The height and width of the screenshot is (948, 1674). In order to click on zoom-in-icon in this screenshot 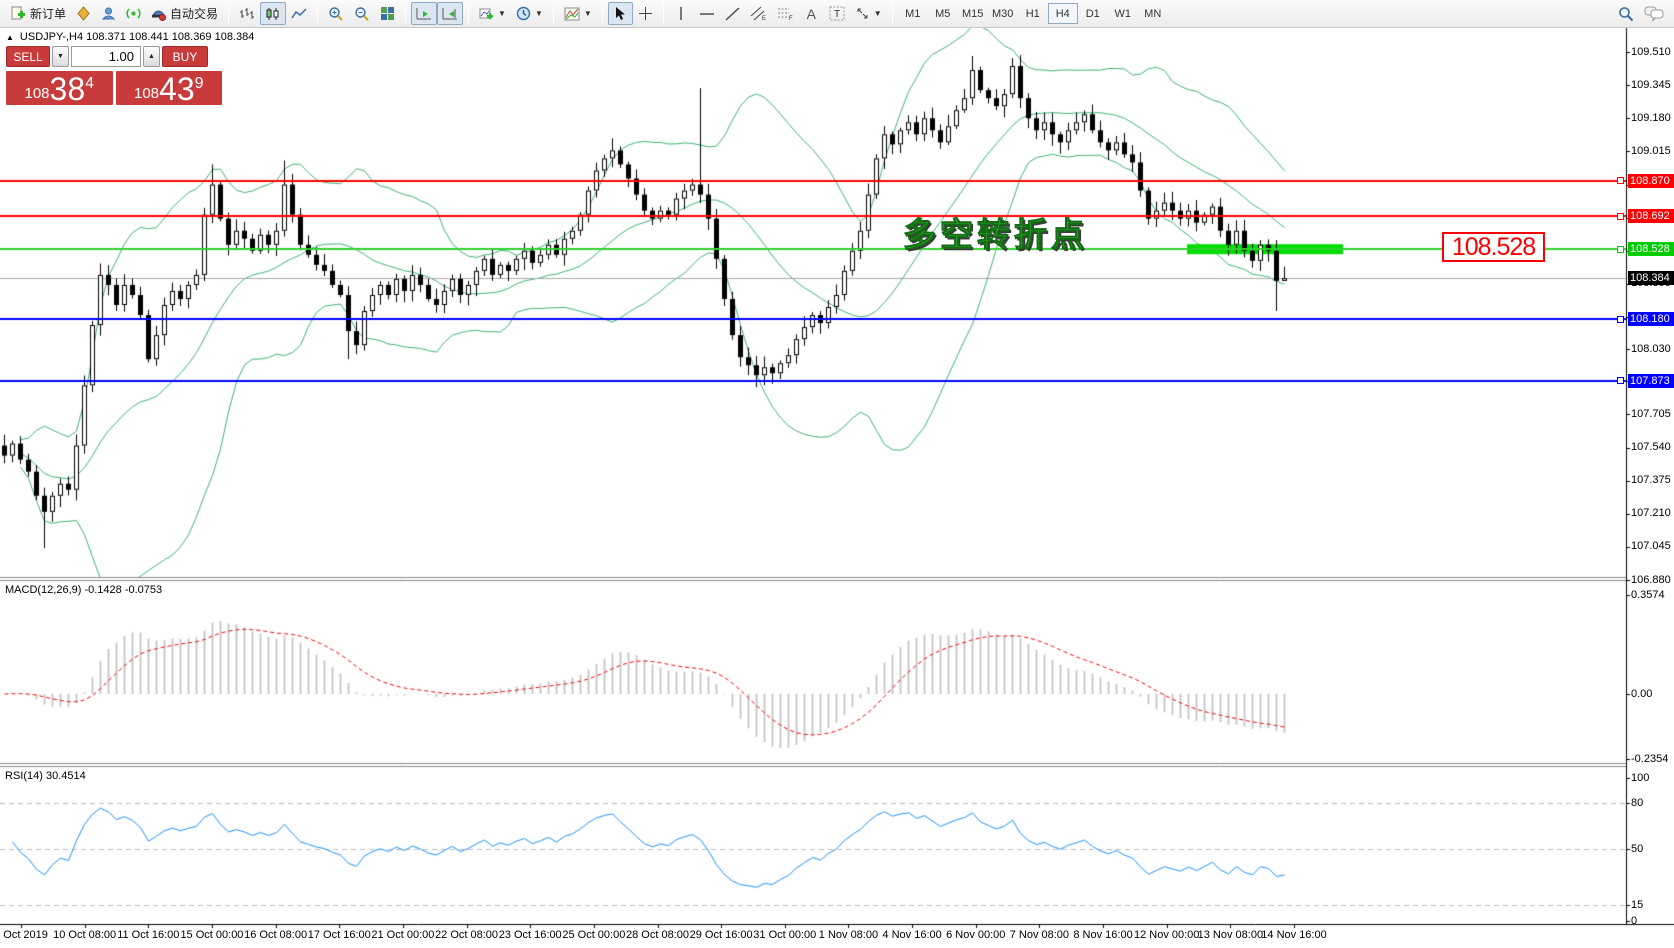, I will do `click(336, 13)`.